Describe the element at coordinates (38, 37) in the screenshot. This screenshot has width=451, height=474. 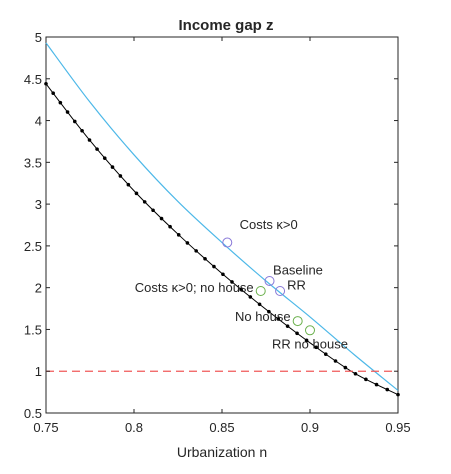
I see `y-tick-label: 5` at that location.